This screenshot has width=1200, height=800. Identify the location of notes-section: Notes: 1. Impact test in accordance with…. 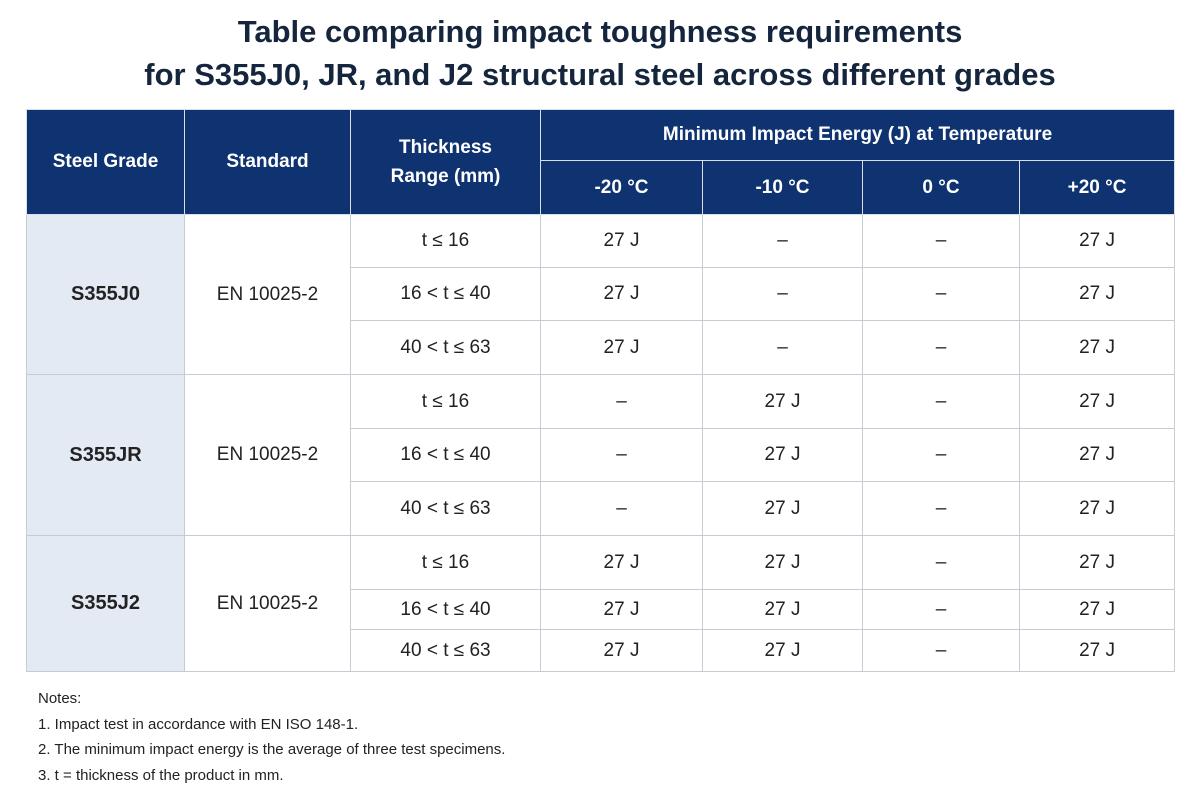
(271, 737).